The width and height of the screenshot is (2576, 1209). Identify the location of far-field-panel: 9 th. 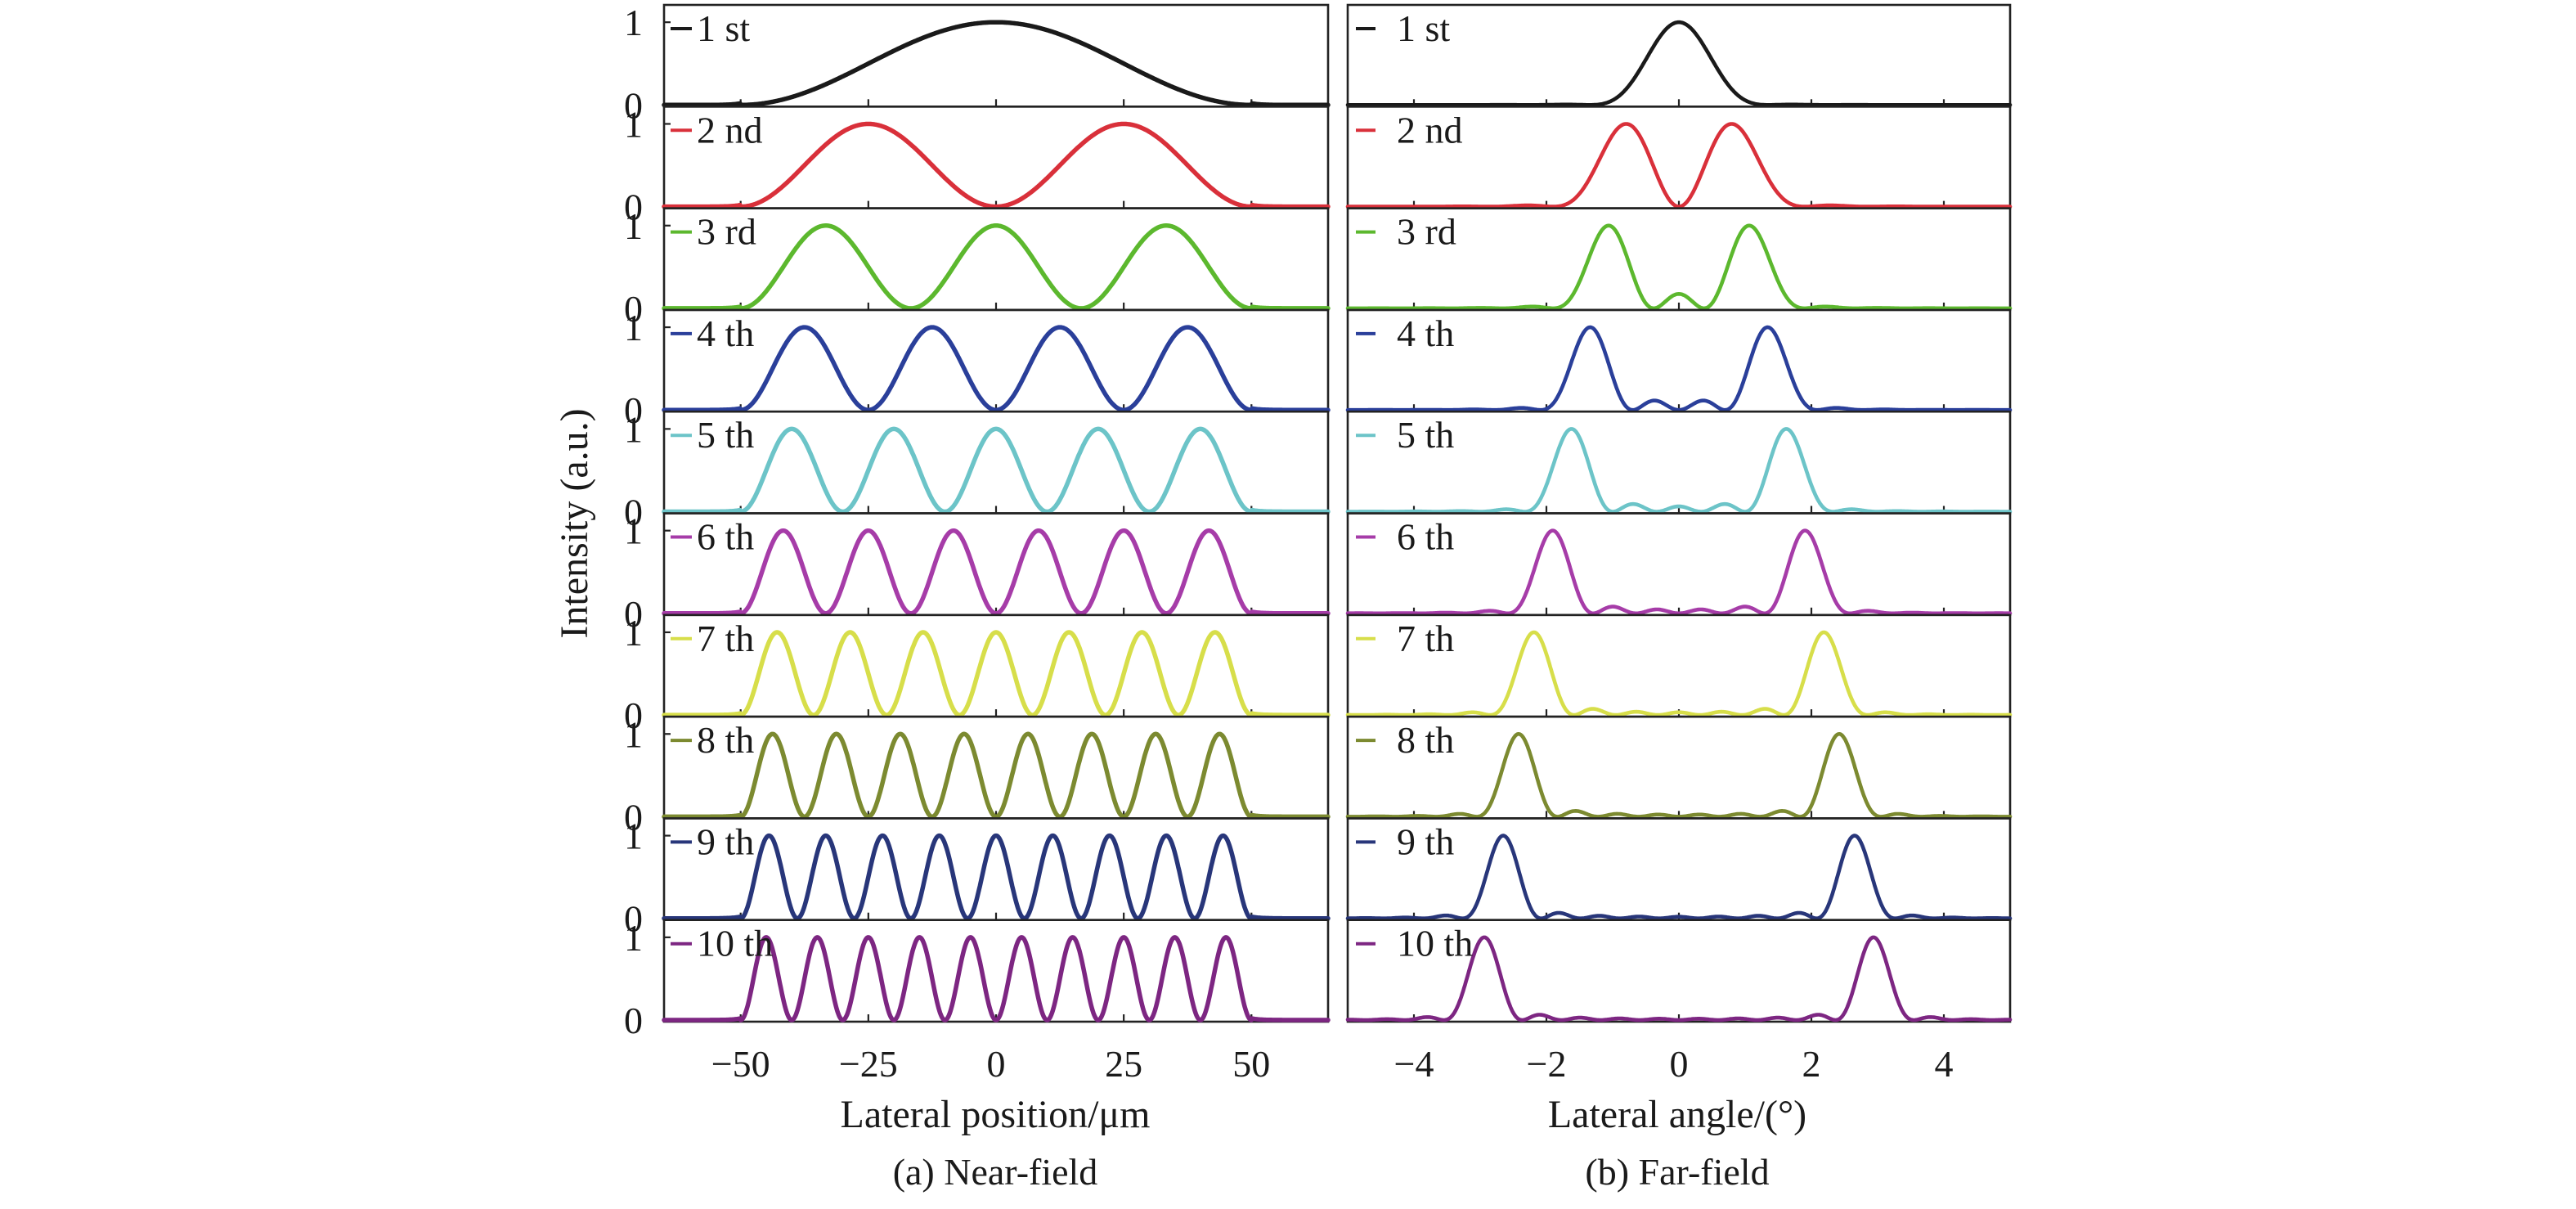
(1679, 870).